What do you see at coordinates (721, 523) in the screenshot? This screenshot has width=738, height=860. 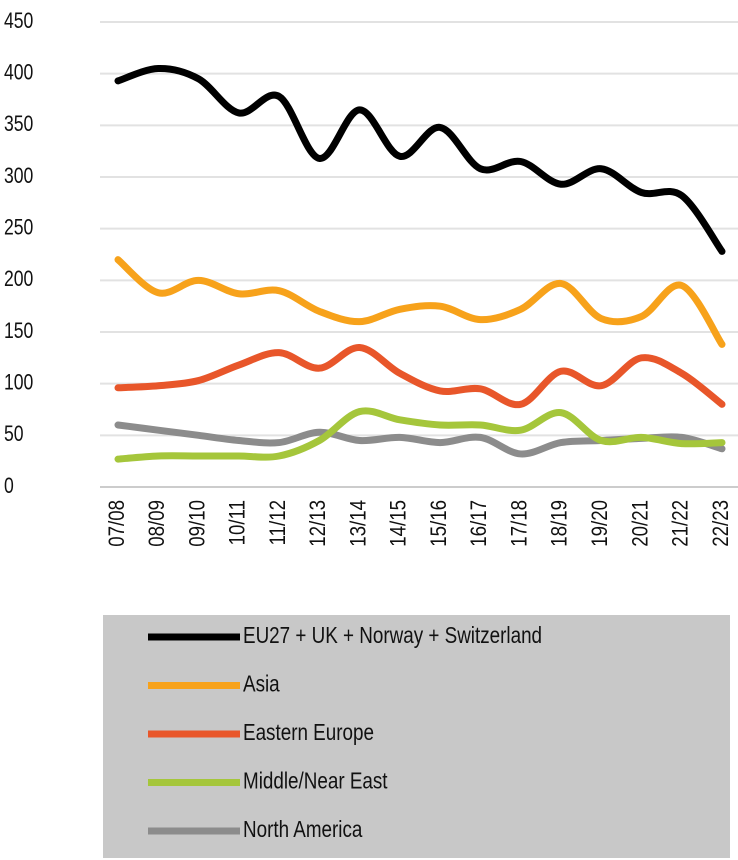 I see `x-tick-label: 22/23` at bounding box center [721, 523].